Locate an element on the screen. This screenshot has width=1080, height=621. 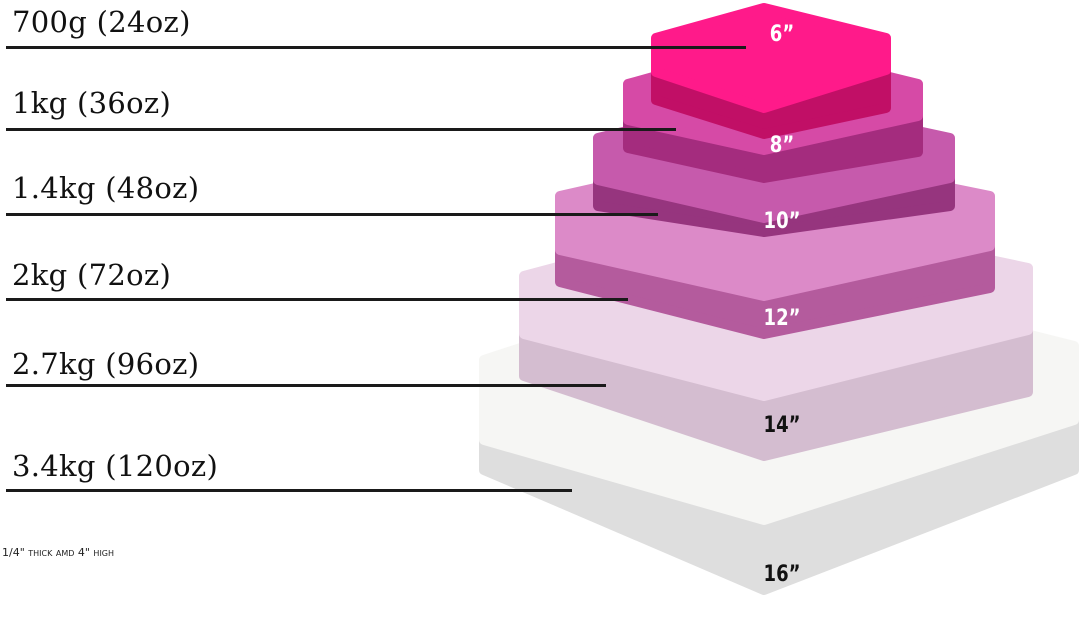
weight-label-10in: 1.4kg (48oz) is located at coordinates (106, 188).